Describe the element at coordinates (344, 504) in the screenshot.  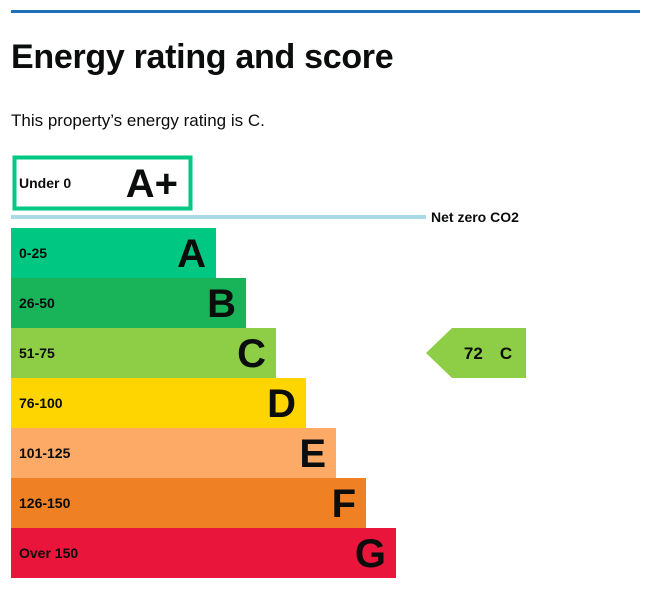
I see `band-f-letter: F` at that location.